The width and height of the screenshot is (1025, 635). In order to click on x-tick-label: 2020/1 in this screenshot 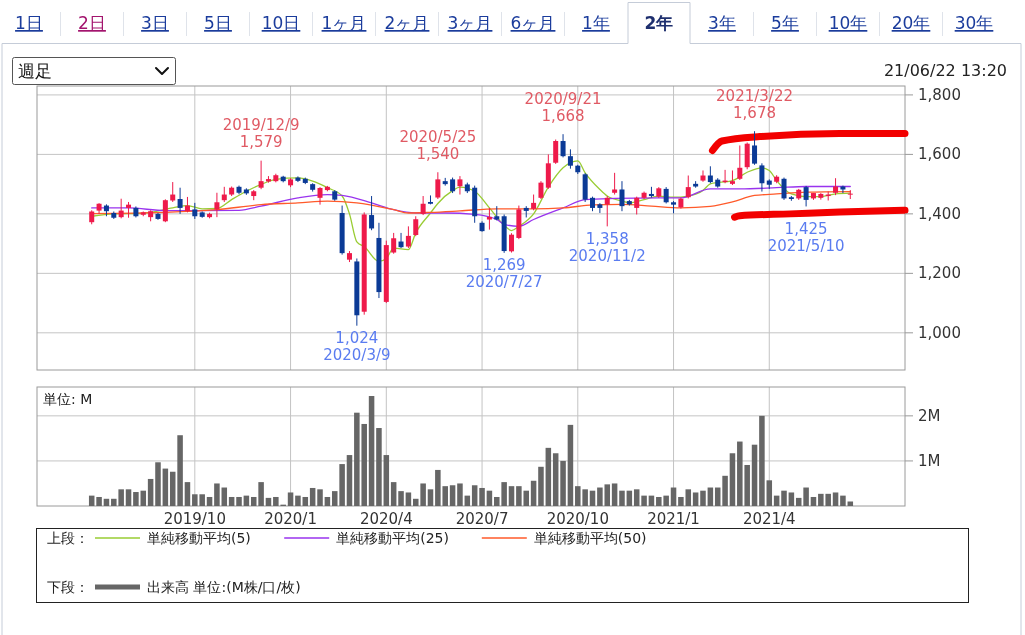, I will do `click(290, 519)`.